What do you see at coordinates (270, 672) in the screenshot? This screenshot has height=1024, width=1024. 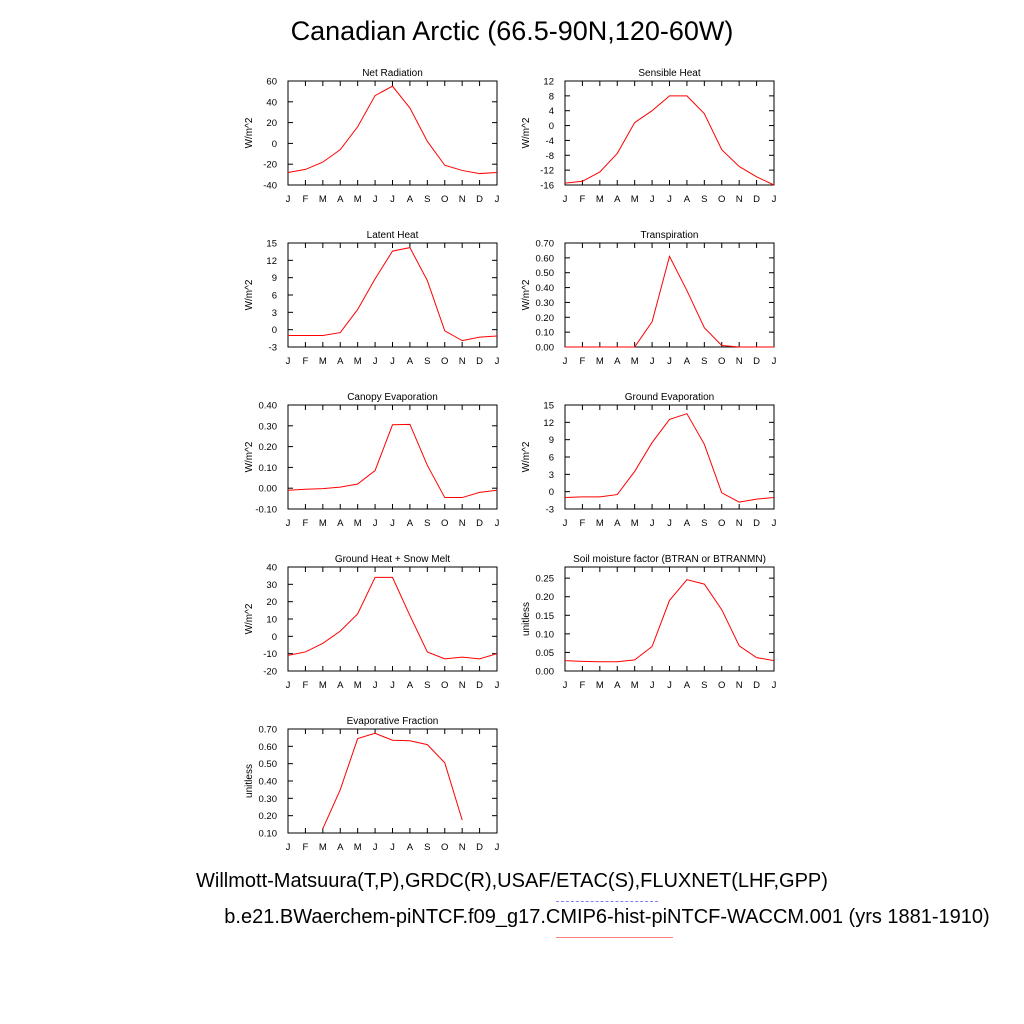 I see `y-tick-label: -20` at bounding box center [270, 672].